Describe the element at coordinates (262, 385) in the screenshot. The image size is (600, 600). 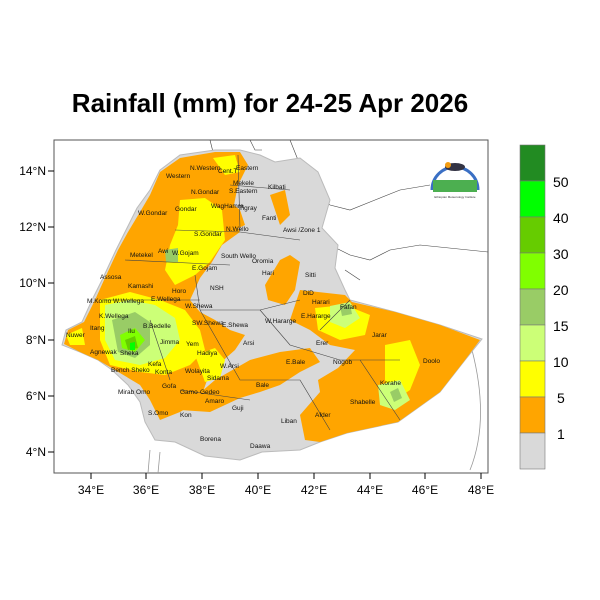
I see `zone-label: Bale` at that location.